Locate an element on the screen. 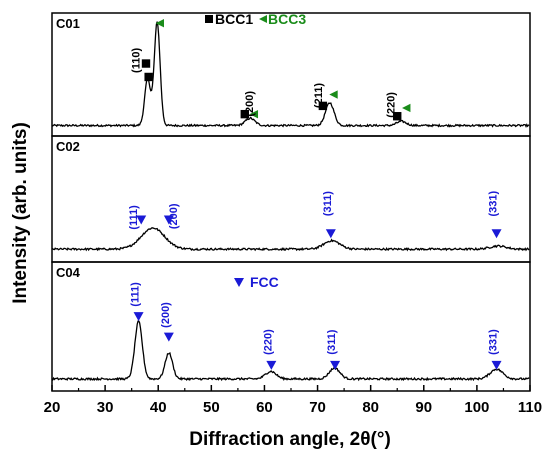  hkl-label: (110) is located at coordinates (137, 60).